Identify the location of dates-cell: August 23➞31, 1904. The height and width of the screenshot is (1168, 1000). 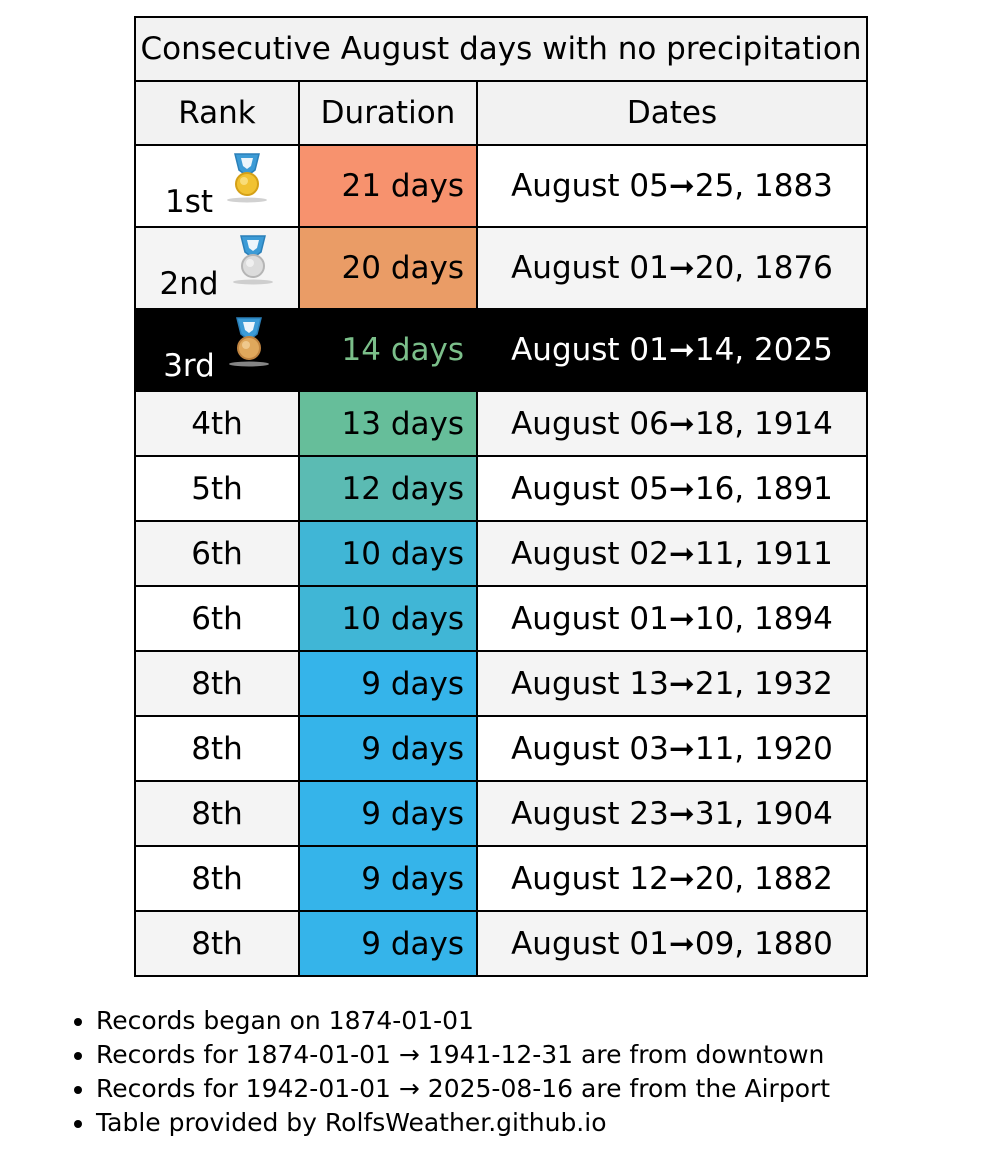
(672, 813).